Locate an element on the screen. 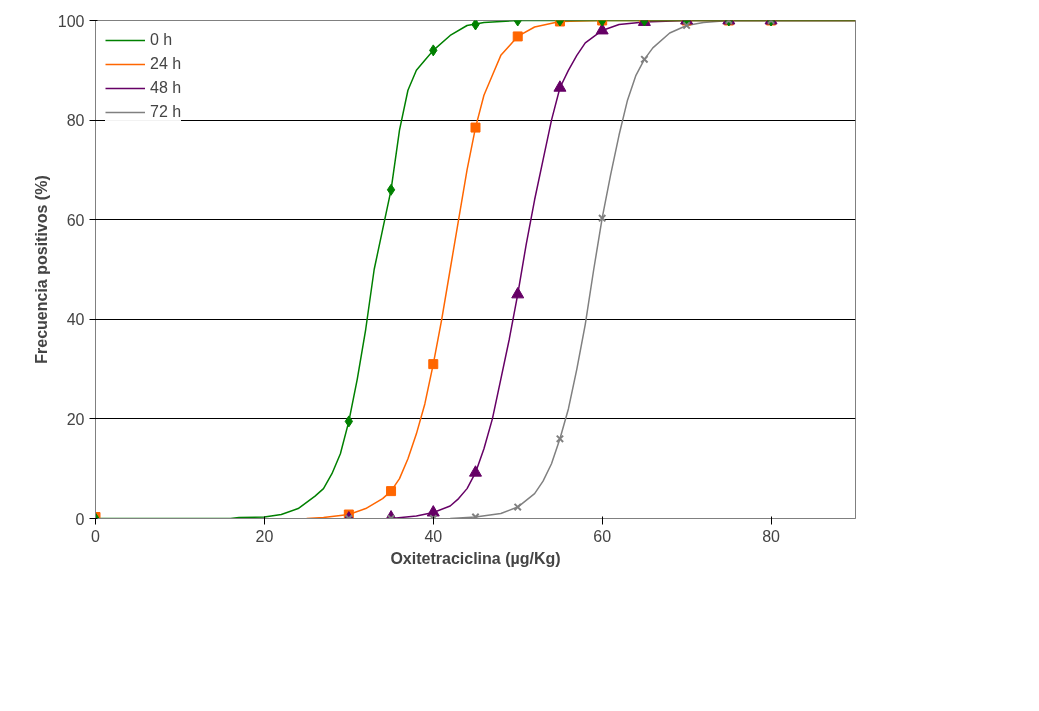 The height and width of the screenshot is (711, 1039). y-tick-label: 0 is located at coordinates (80, 519).